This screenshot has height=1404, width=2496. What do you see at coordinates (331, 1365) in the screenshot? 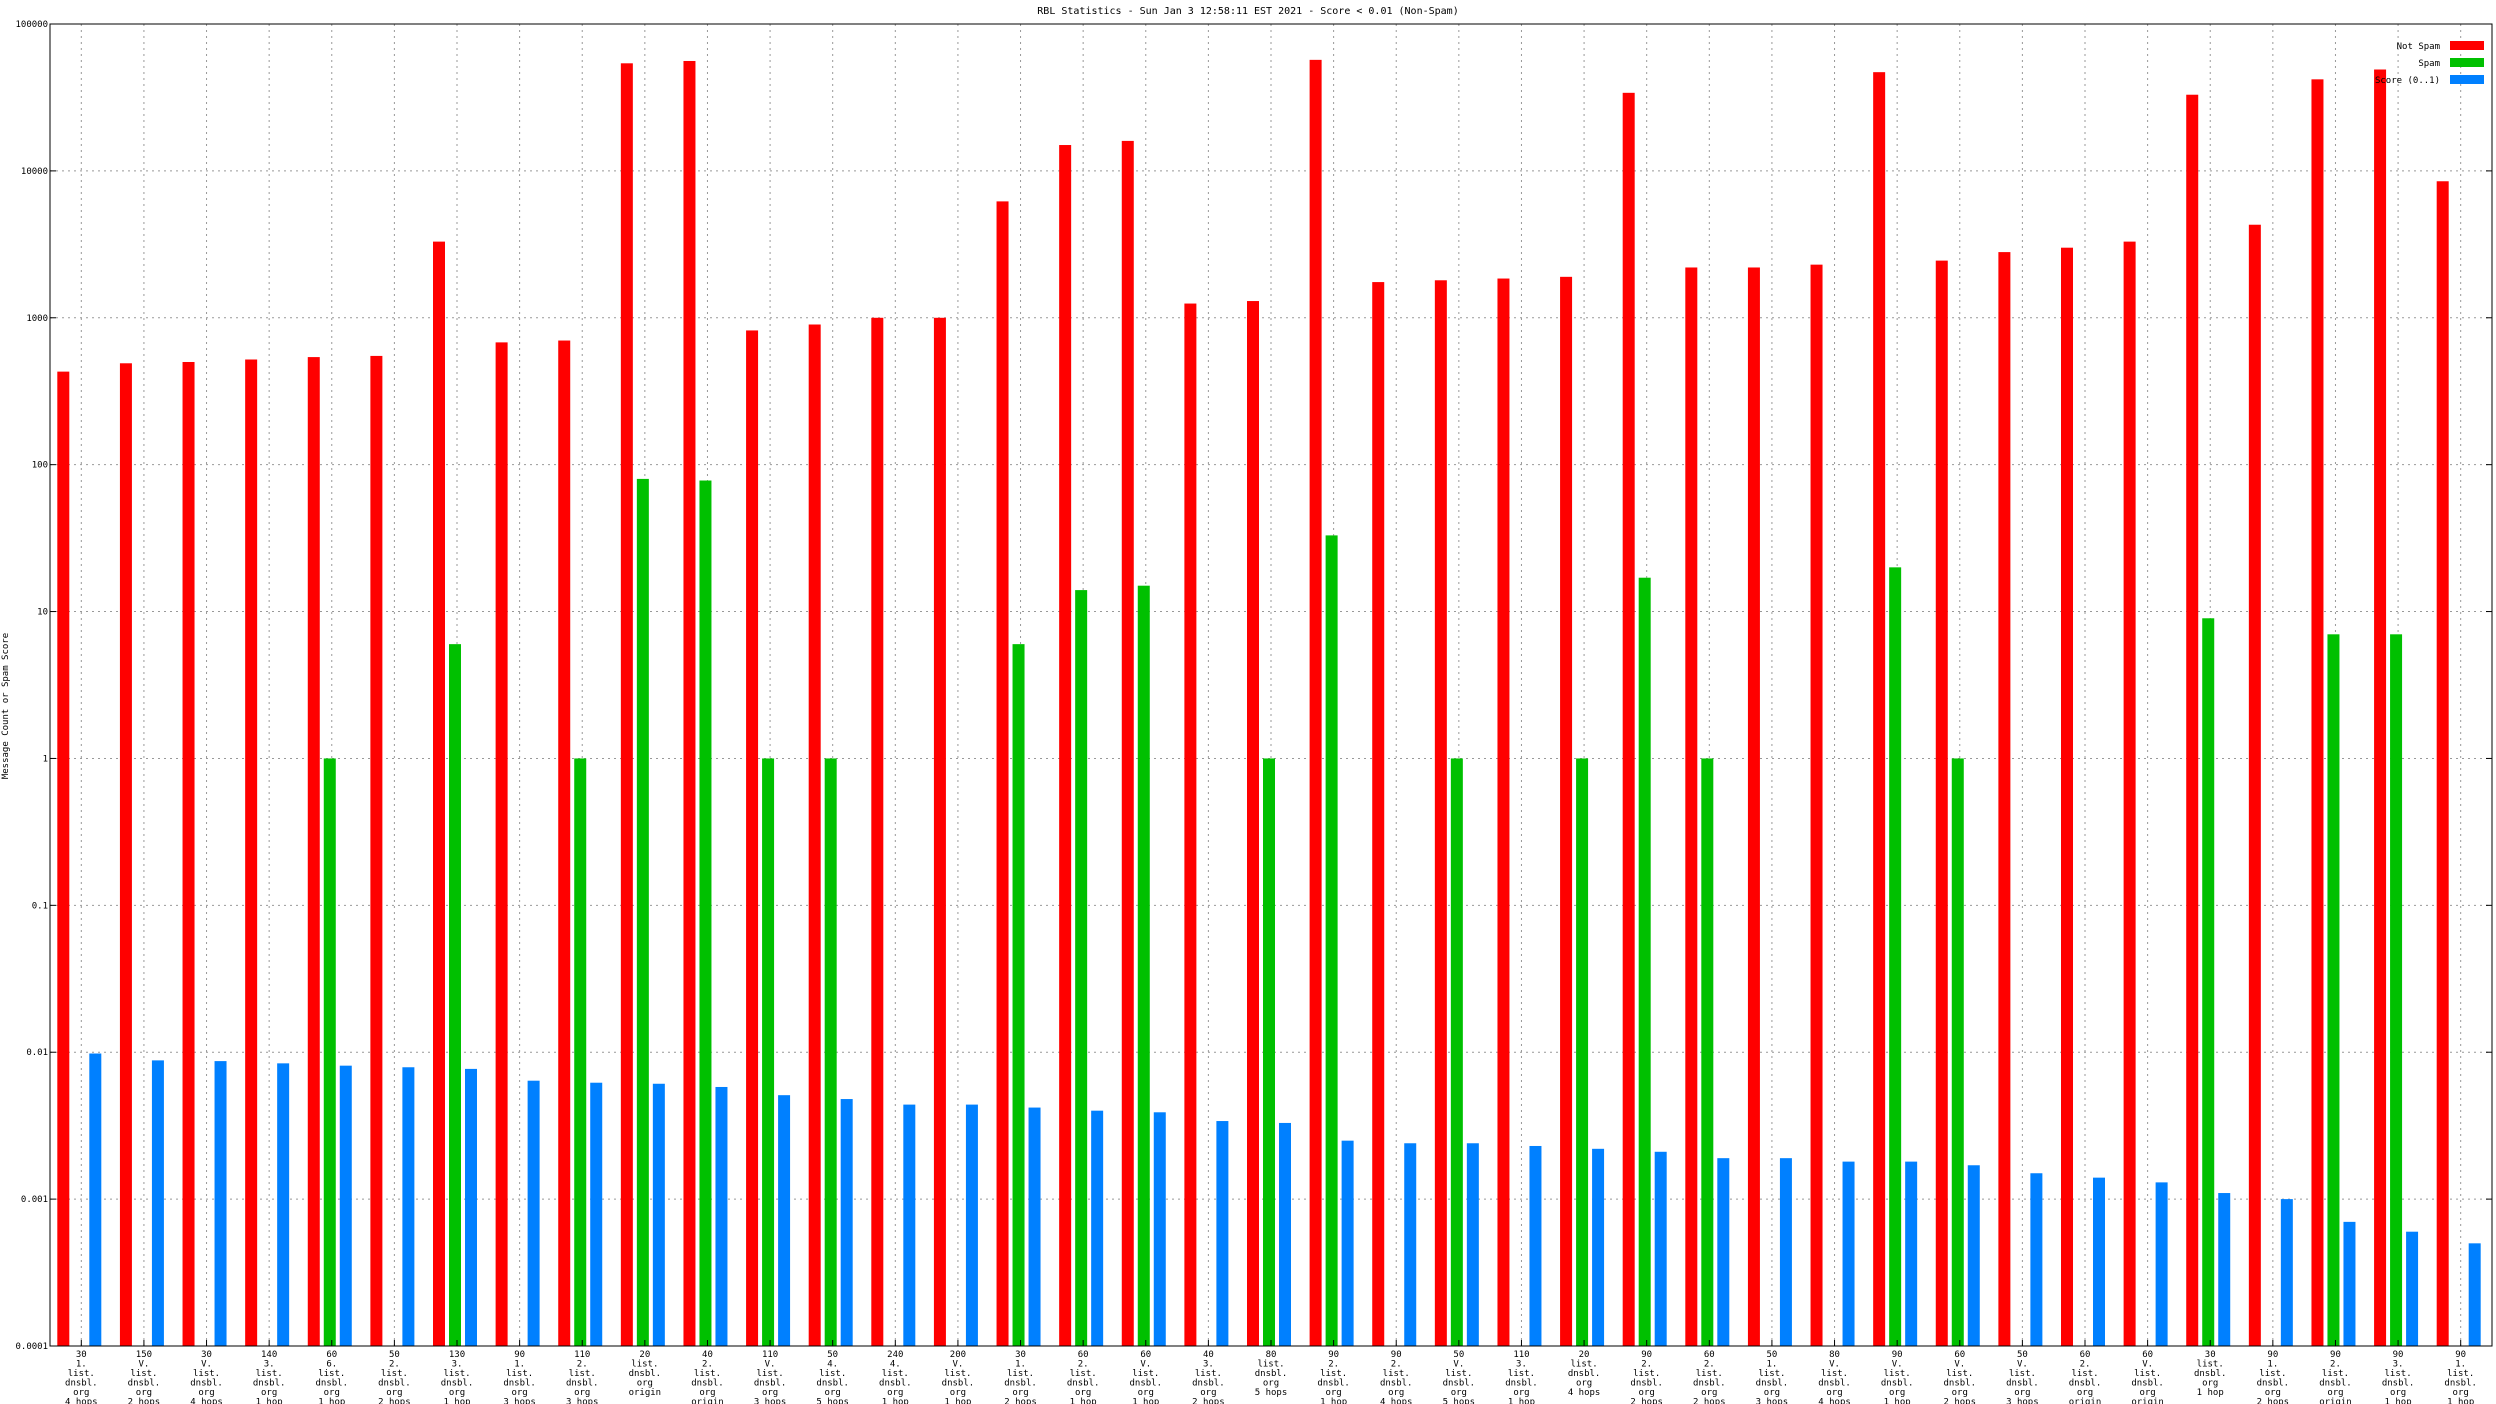
I see `category-label-line: 6.` at bounding box center [331, 1365].